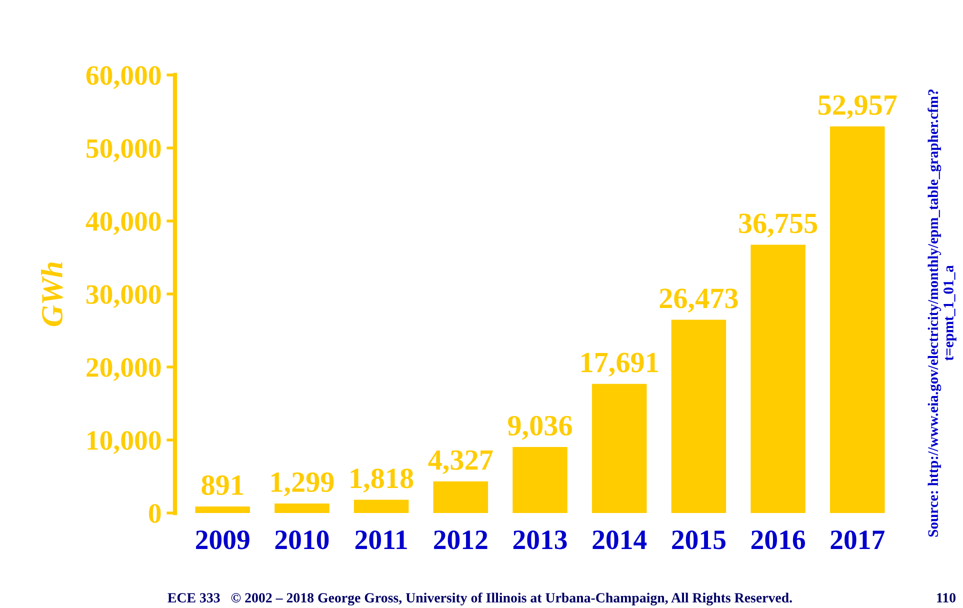 This screenshot has width=963, height=608. Describe the element at coordinates (223, 540) in the screenshot. I see `x-tick-label: 2009` at that location.